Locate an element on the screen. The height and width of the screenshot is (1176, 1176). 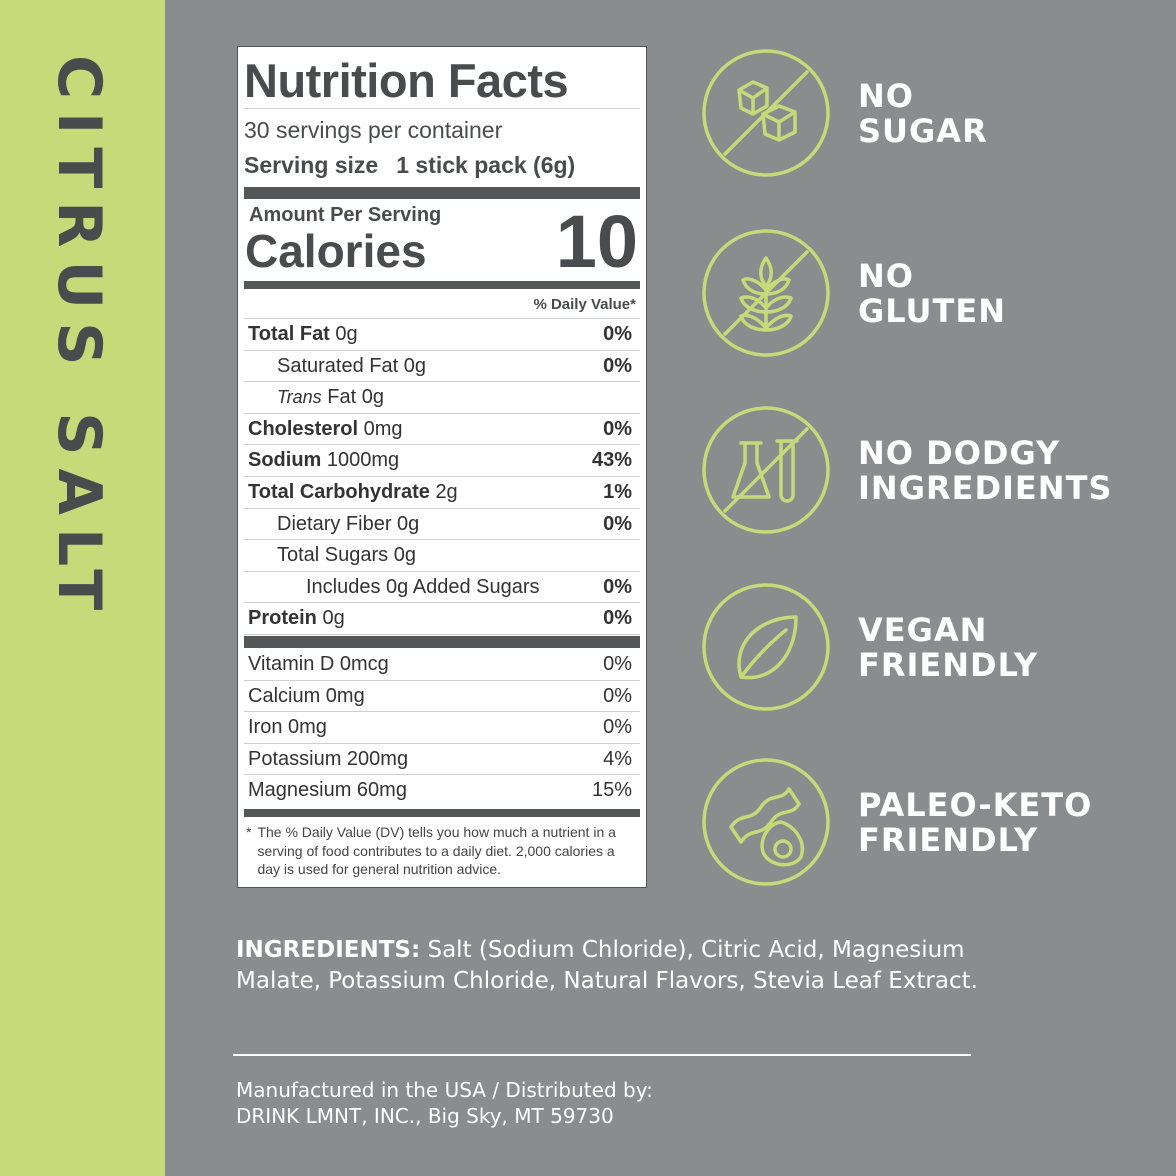
nutrient-row: Includes 0g Added Sugars 0% is located at coordinates (442, 588).